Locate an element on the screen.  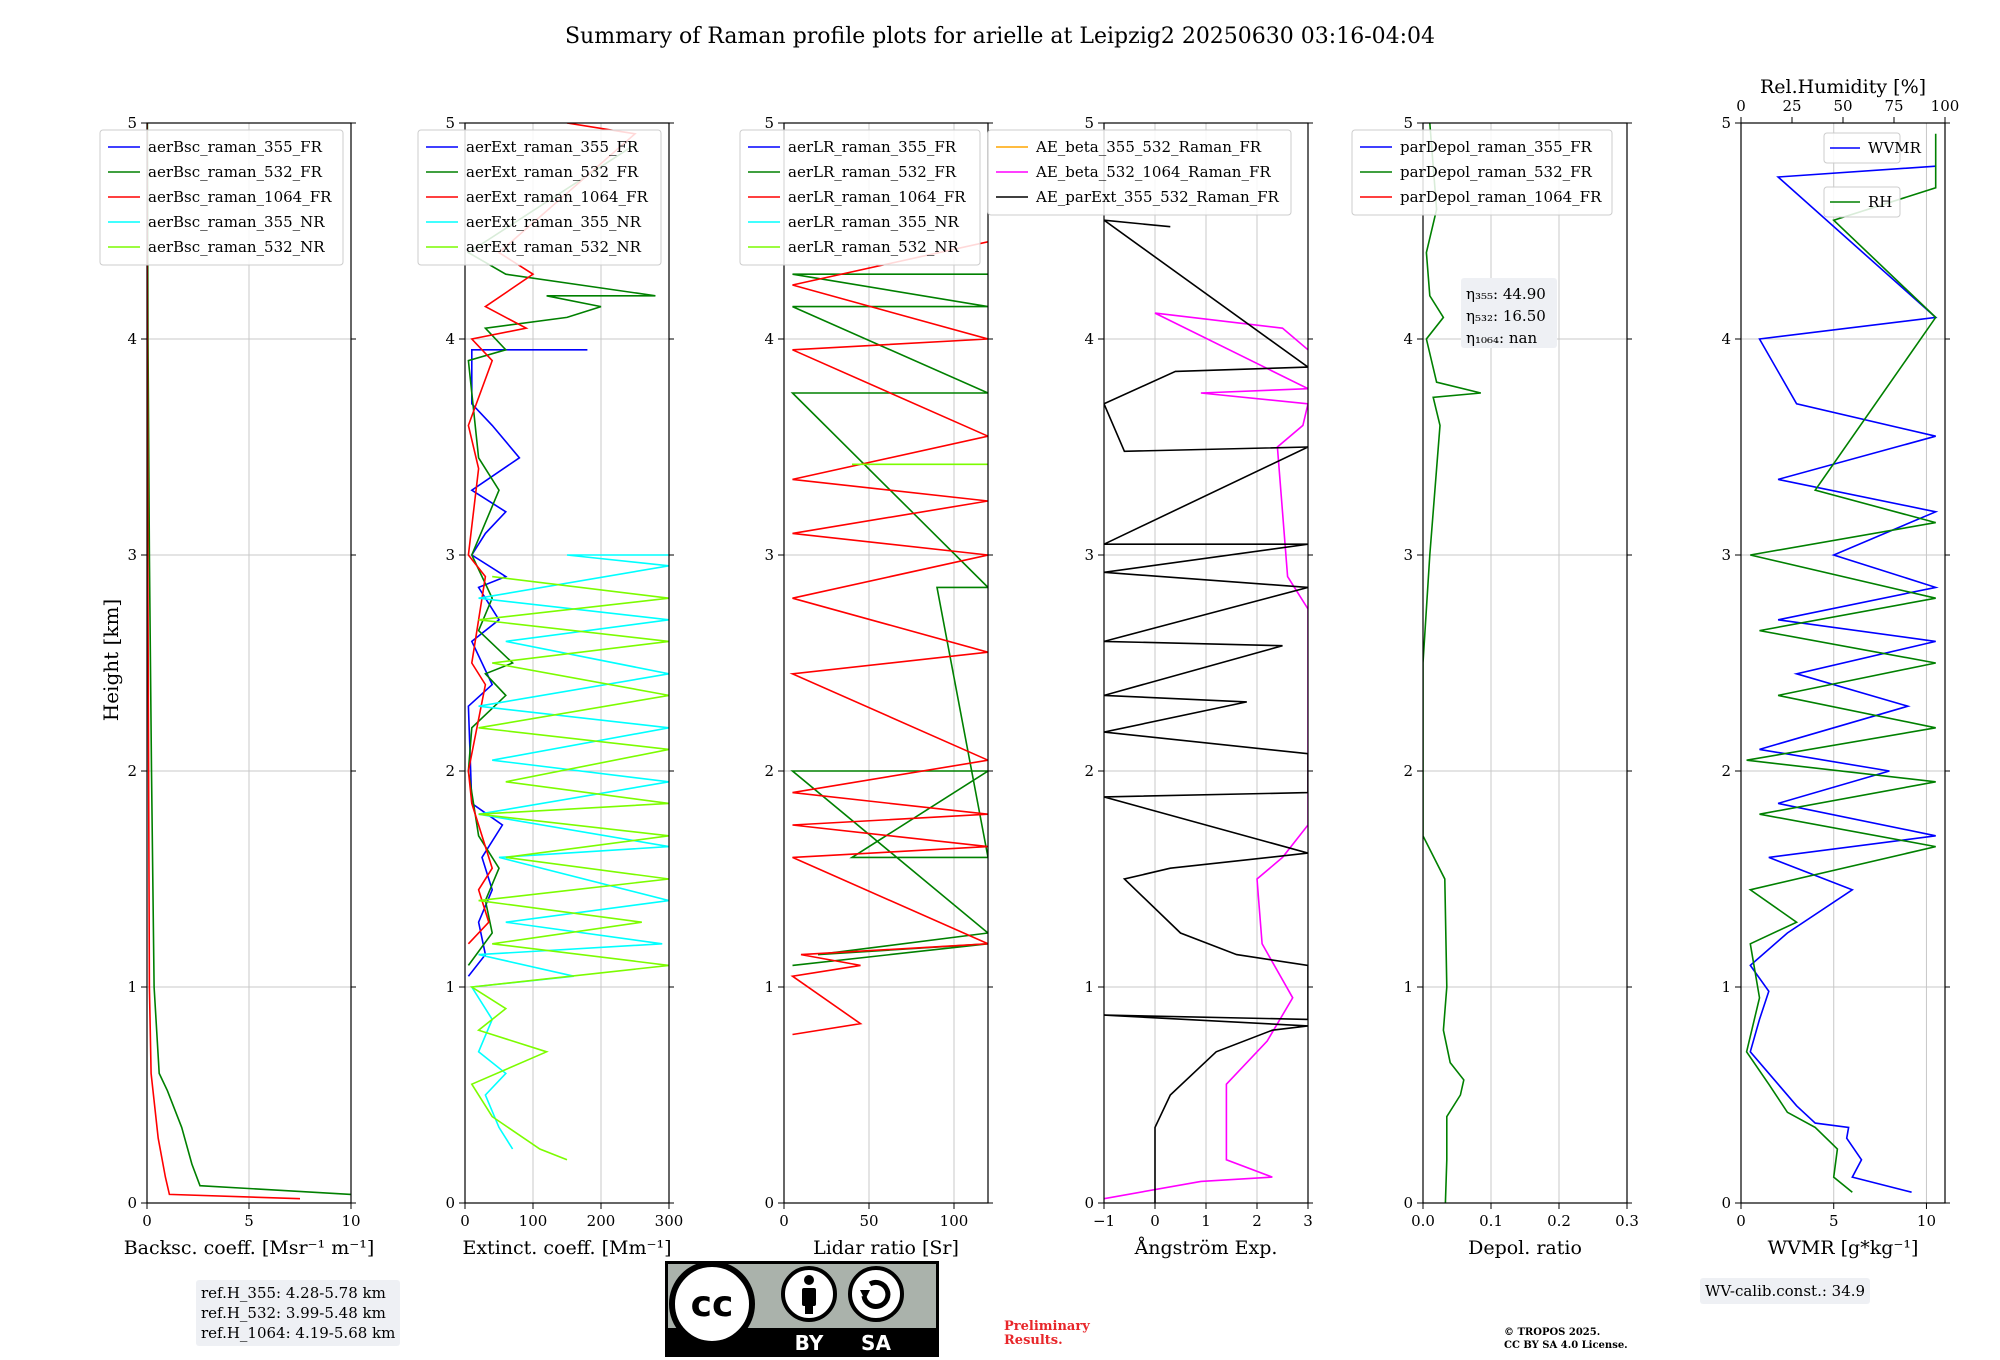
by-label: BY is located at coordinates (809, 1343).